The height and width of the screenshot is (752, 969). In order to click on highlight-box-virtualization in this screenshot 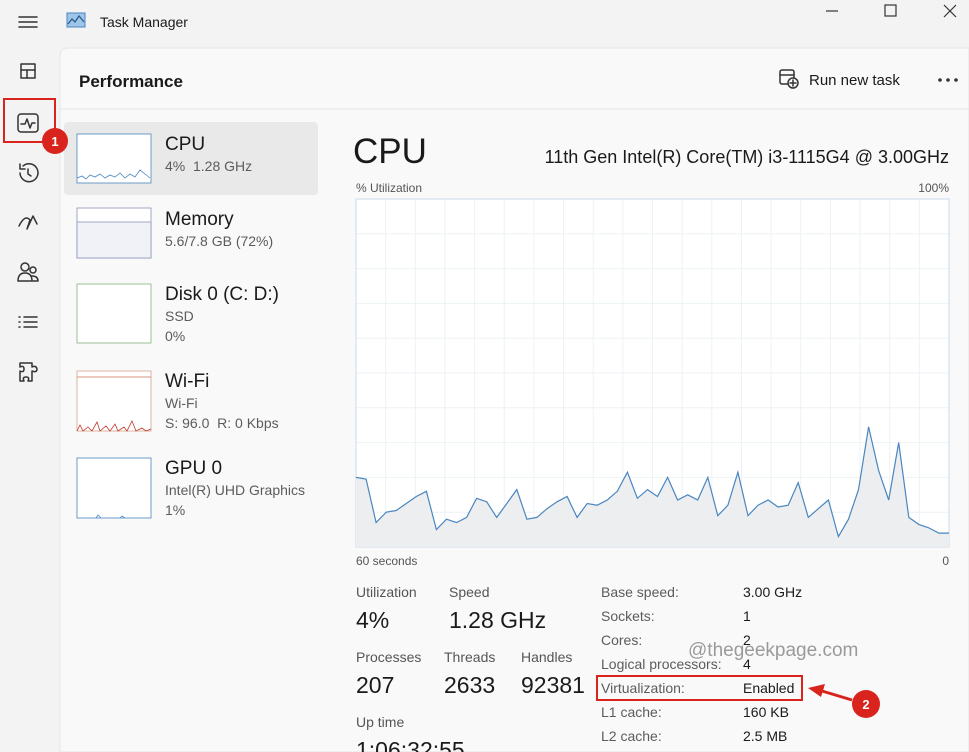, I will do `click(699, 688)`.